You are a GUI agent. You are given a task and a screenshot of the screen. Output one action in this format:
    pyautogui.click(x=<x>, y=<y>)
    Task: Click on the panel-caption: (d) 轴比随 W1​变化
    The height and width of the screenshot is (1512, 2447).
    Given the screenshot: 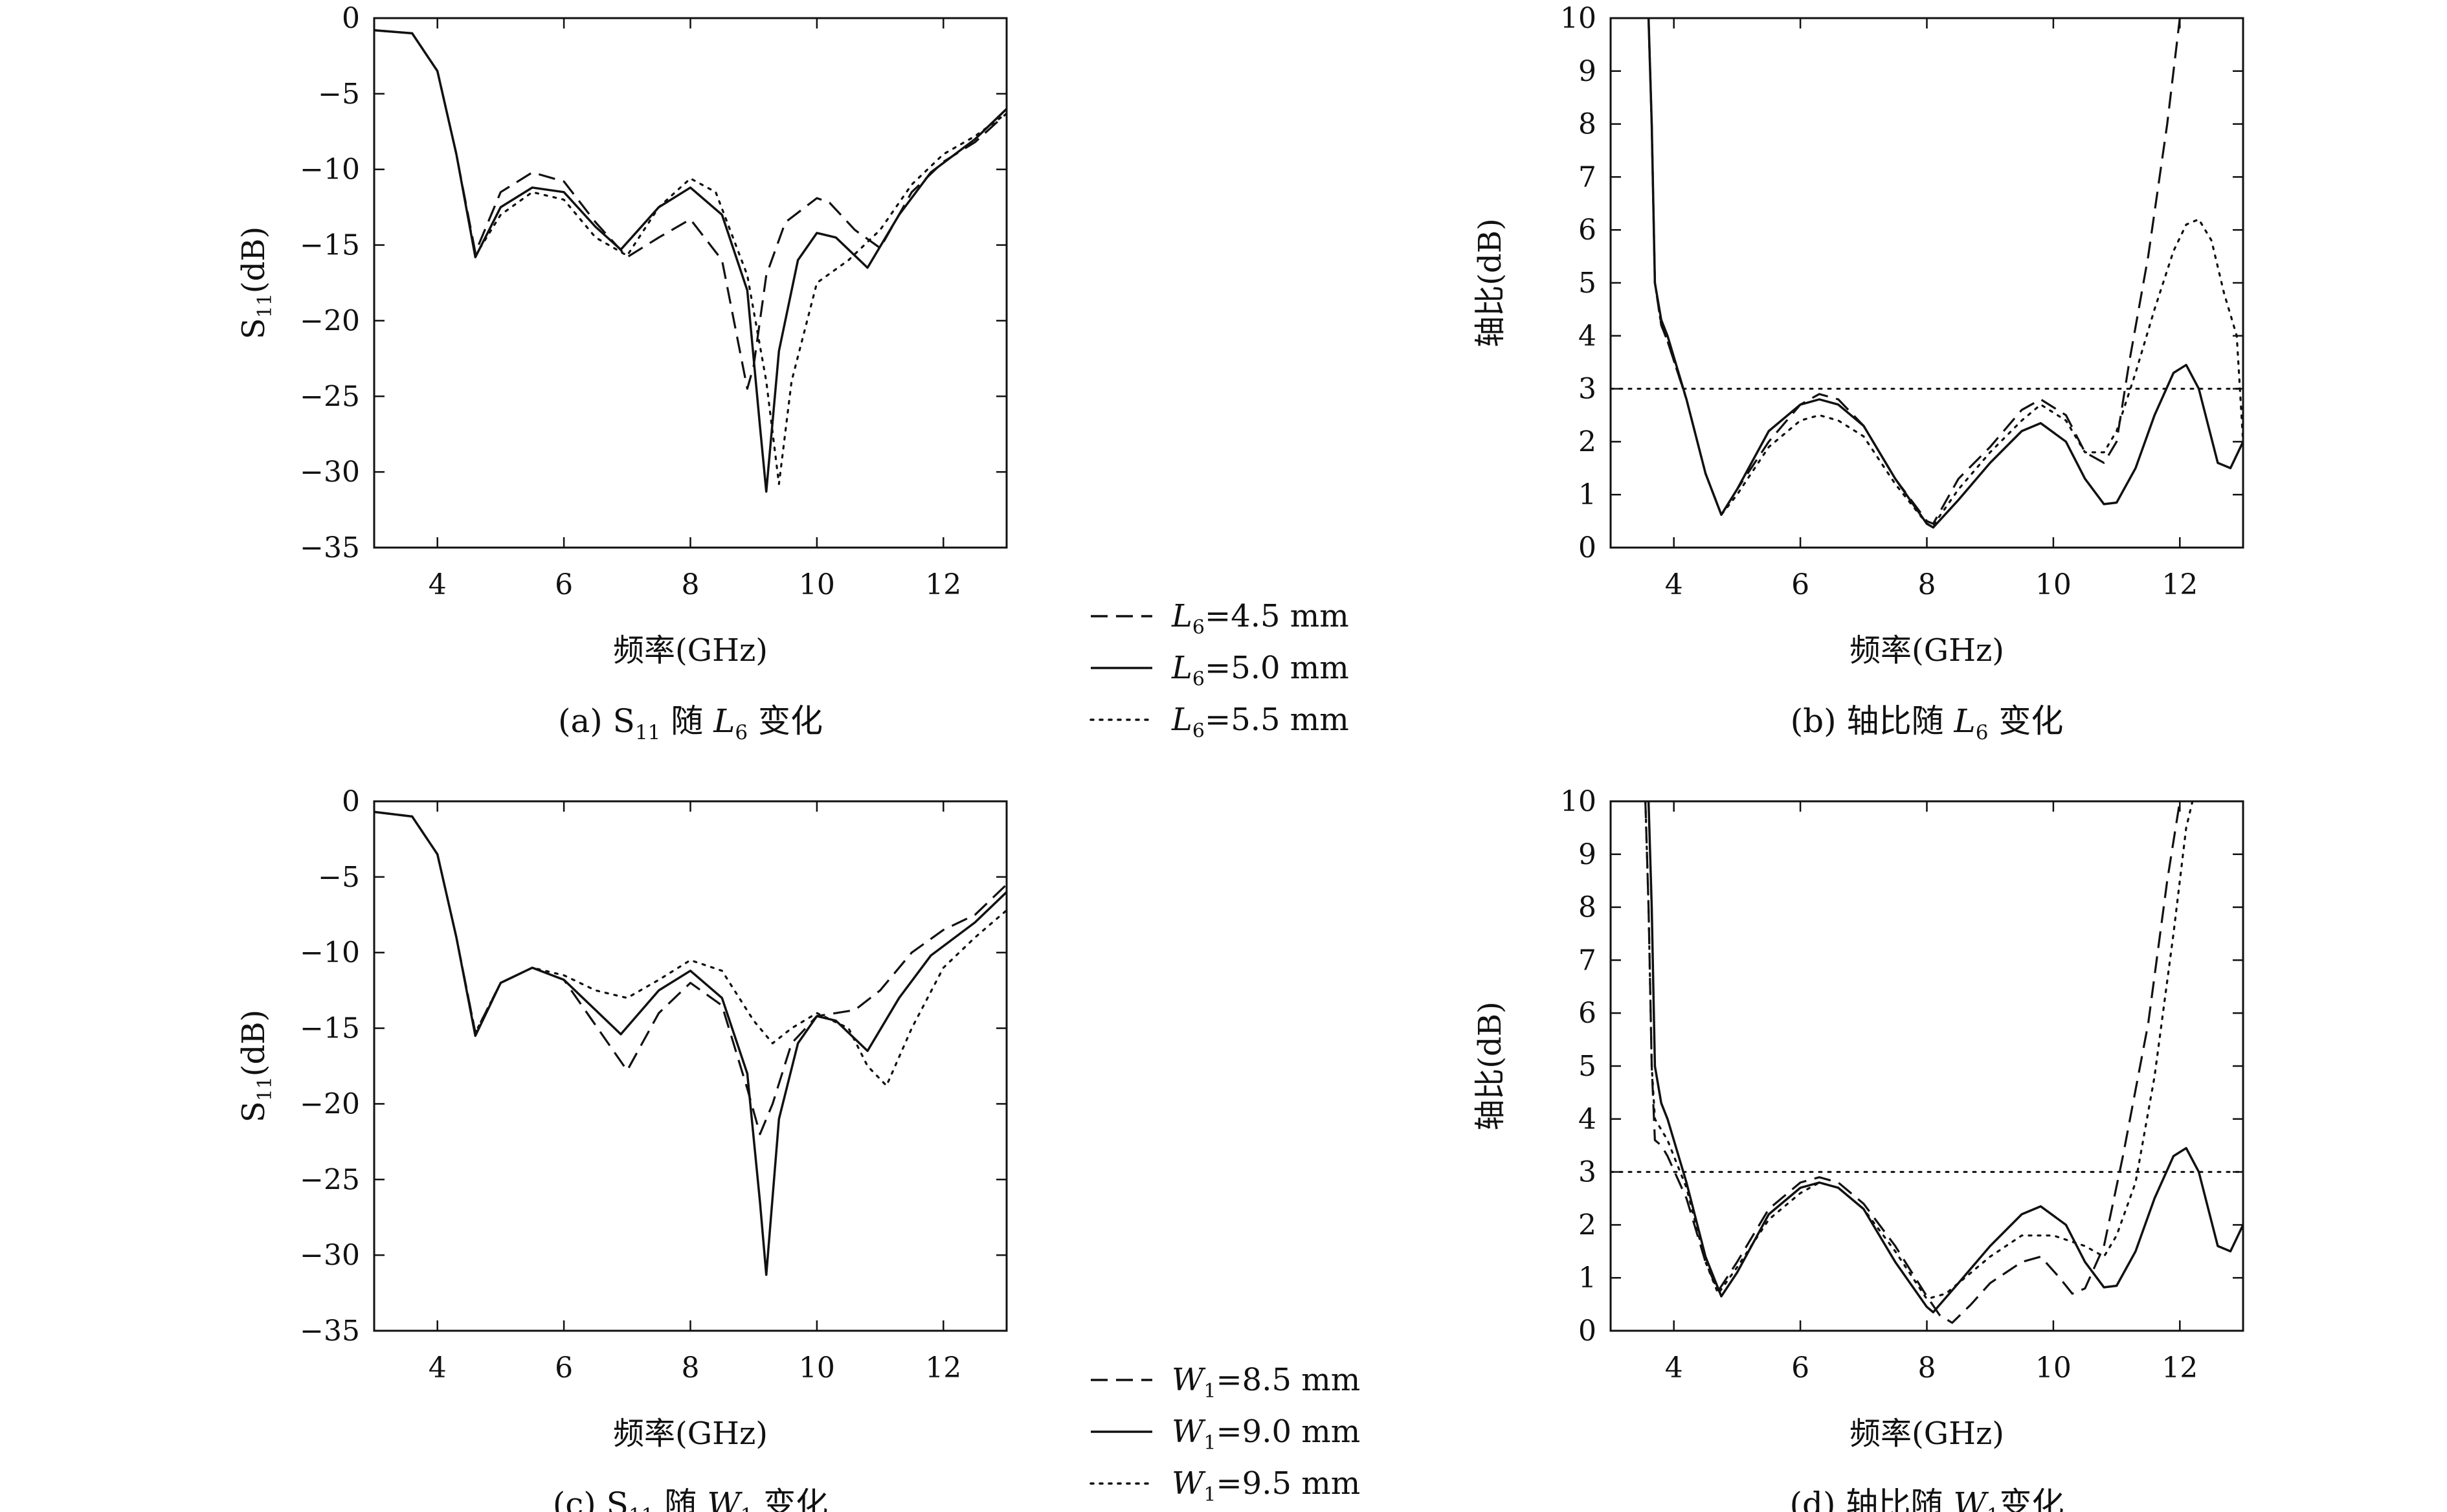 What is the action you would take?
    pyautogui.click(x=1927, y=1498)
    